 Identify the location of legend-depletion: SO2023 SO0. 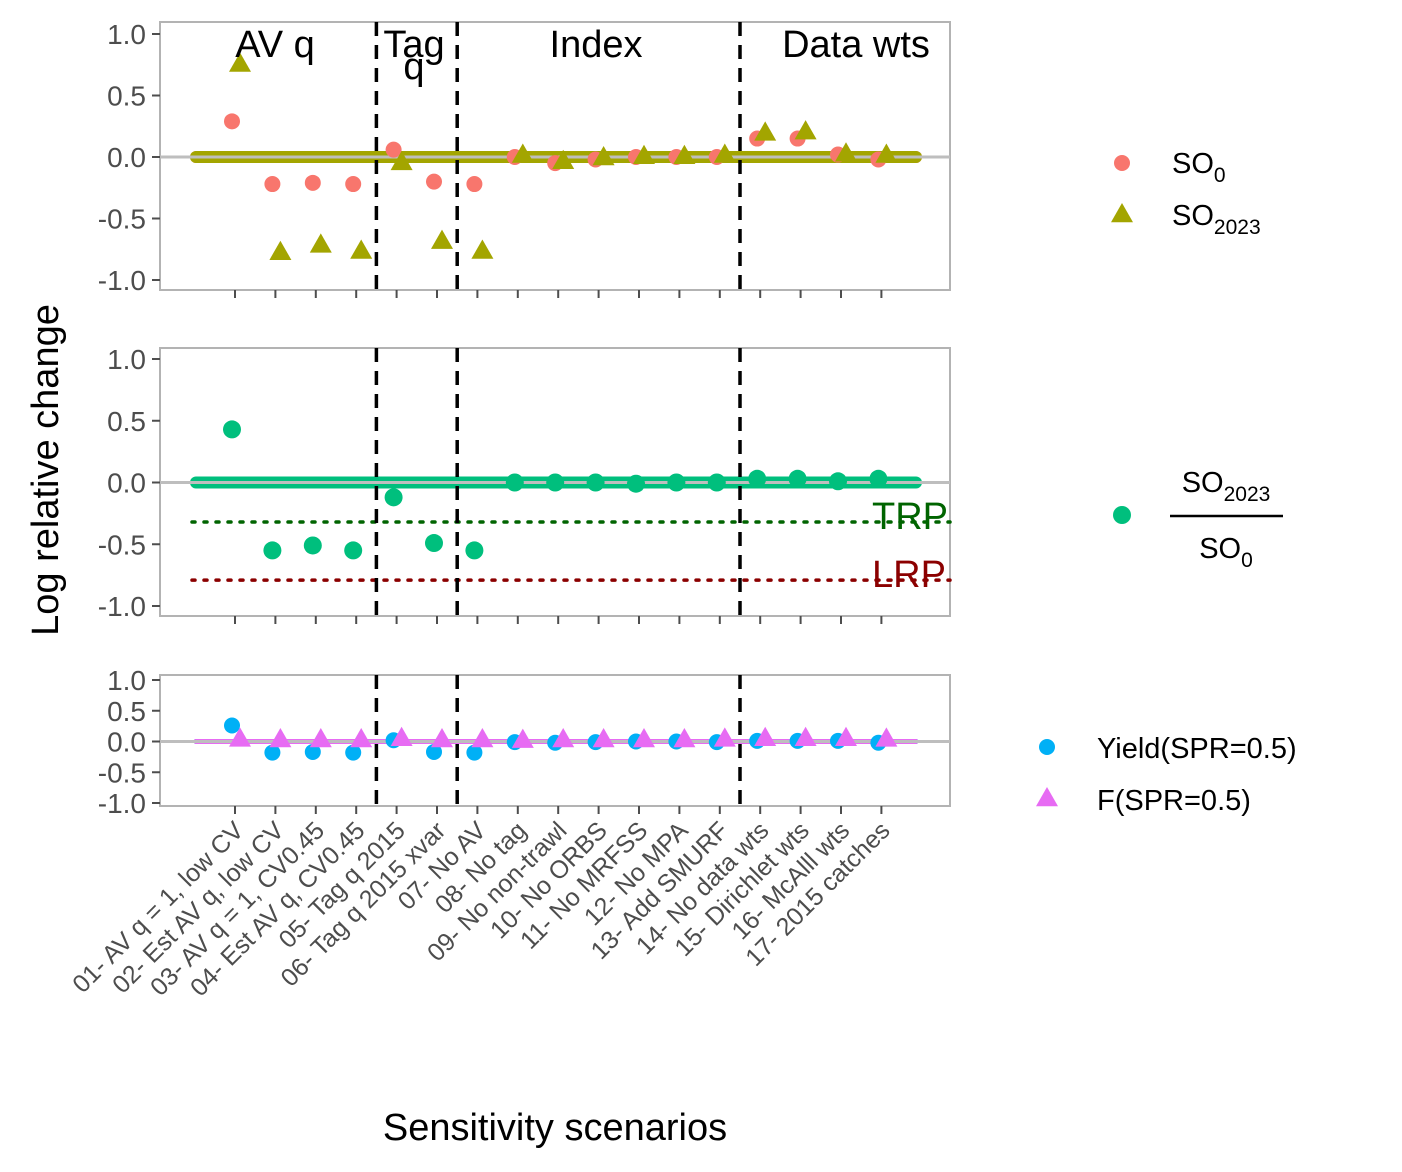
(1198, 519).